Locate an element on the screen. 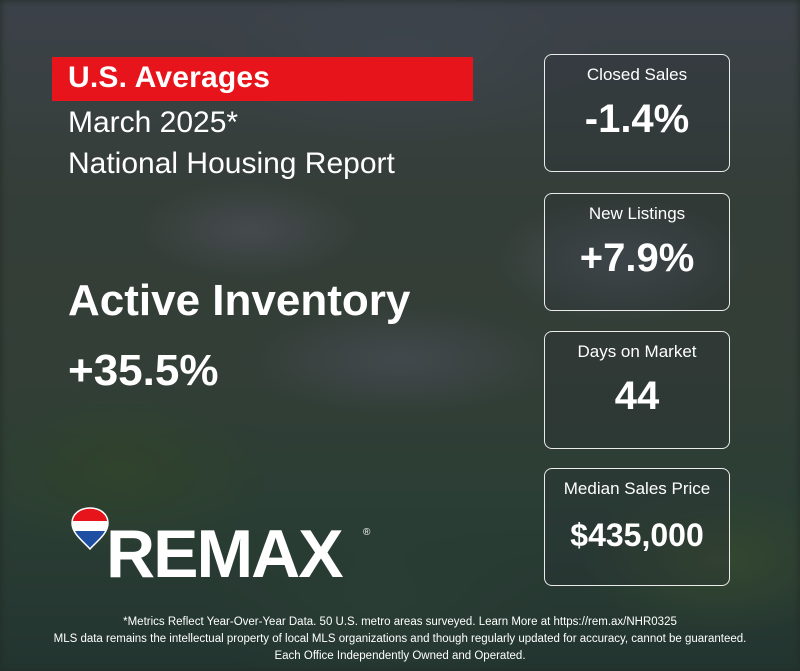 The image size is (800, 671). banner-text: U.S. Averages is located at coordinates (169, 77).